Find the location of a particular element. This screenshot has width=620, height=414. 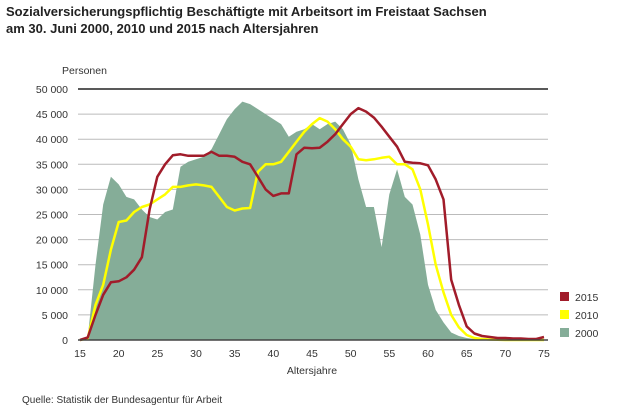

y-tick-label: 45 000 is located at coordinates (52, 115).